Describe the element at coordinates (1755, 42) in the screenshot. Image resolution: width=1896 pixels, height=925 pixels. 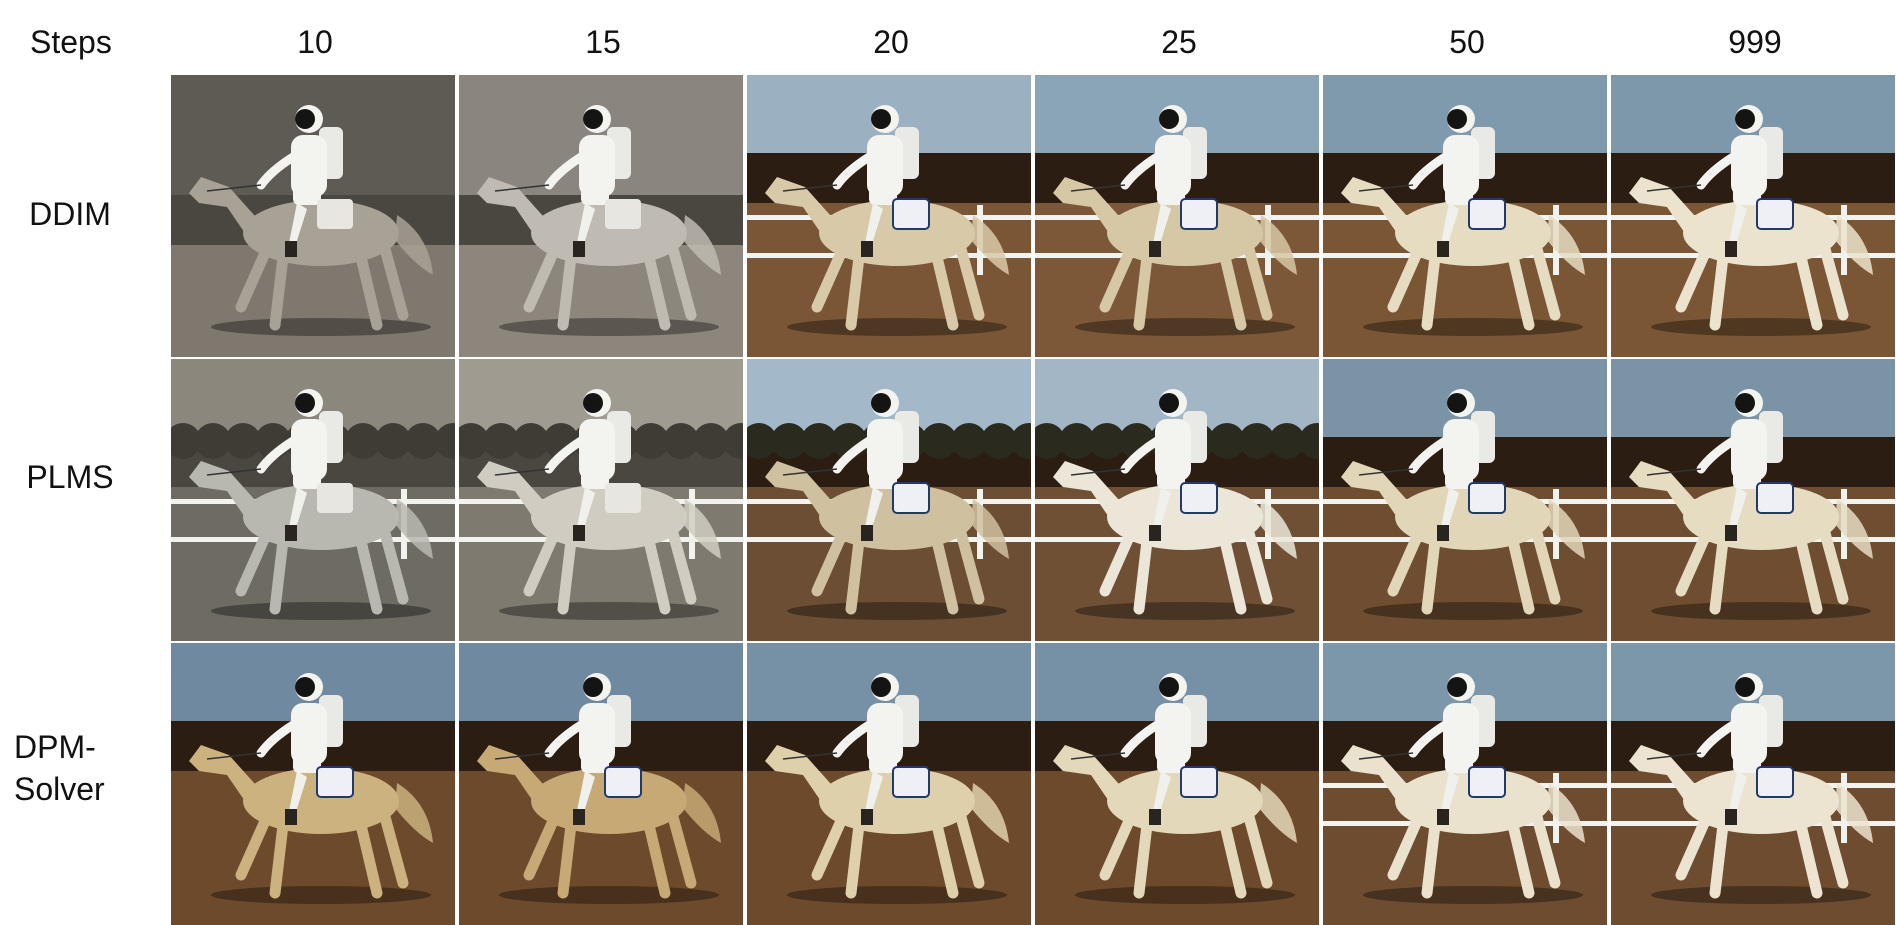
I see `column-label-999: 999` at that location.